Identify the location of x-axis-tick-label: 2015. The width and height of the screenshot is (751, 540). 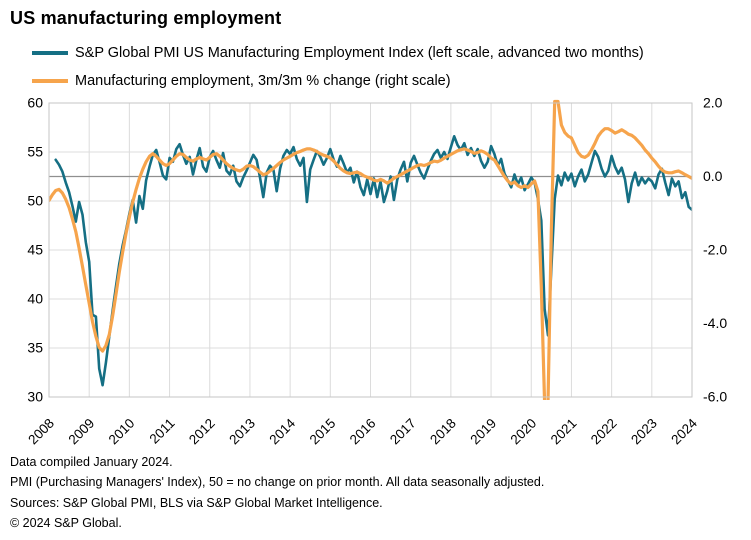
(323, 432).